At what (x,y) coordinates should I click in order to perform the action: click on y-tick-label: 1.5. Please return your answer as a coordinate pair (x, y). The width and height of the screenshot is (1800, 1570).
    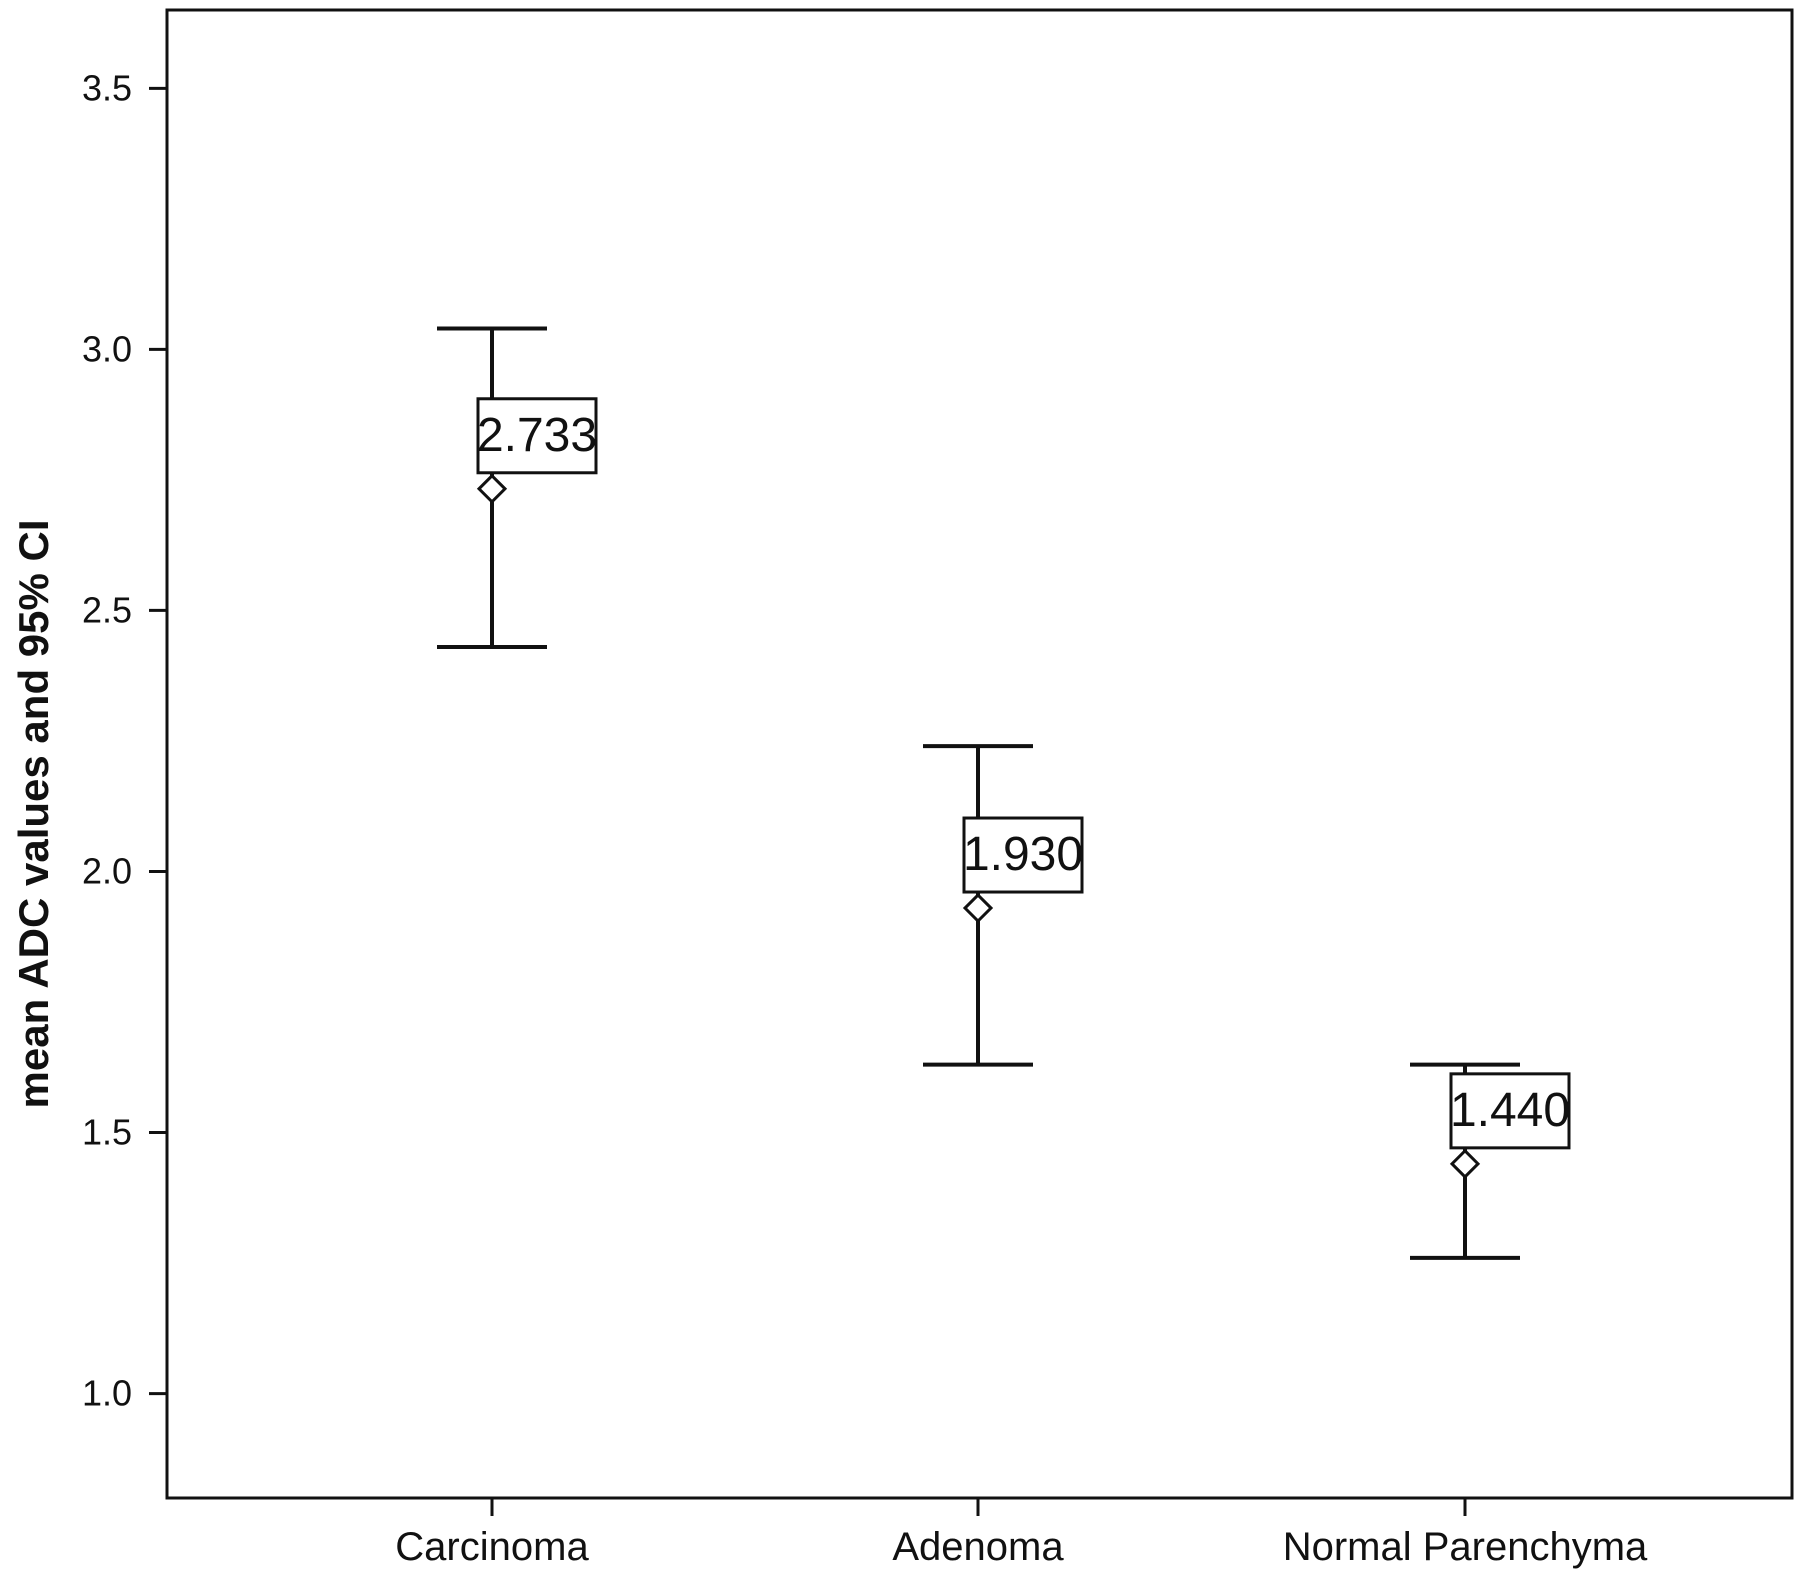
    Looking at the image, I should click on (107, 1132).